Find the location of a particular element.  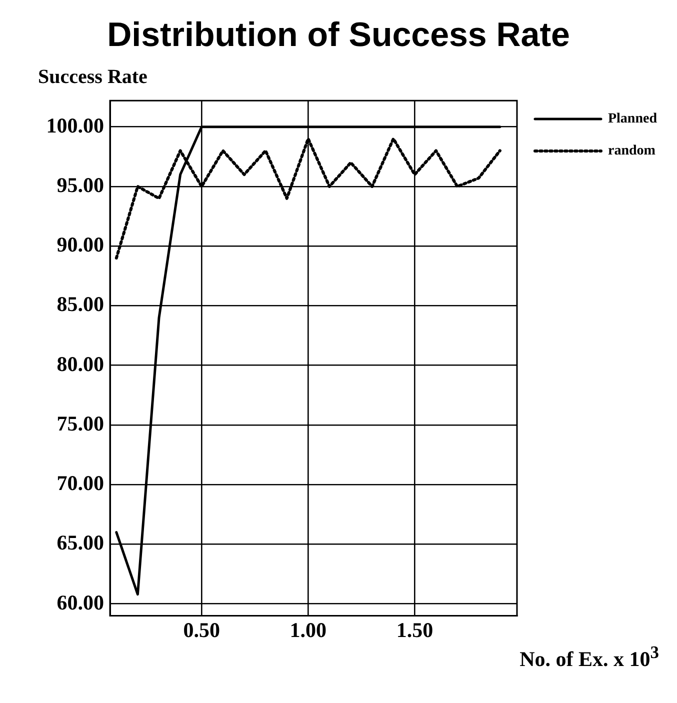

legend-label: Planned is located at coordinates (633, 119).